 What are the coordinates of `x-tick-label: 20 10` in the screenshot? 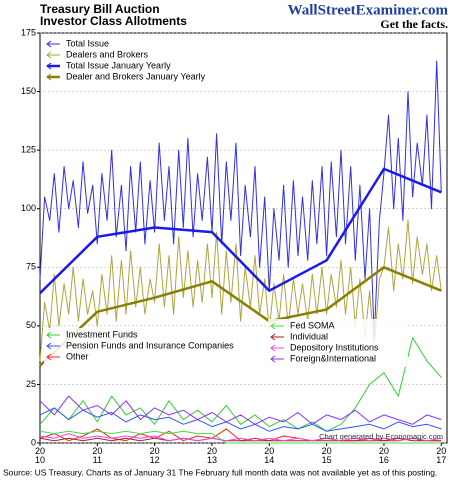 It's located at (40, 455).